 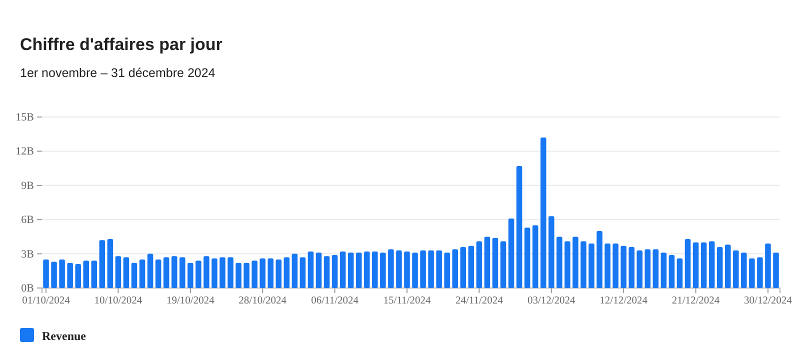 I want to click on y-tick-label: 6B, so click(x=27, y=220).